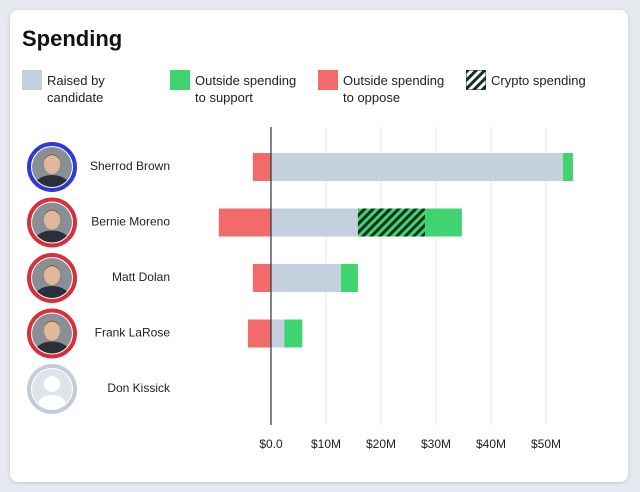 This screenshot has width=640, height=492. What do you see at coordinates (72, 38) in the screenshot?
I see `title: Spending` at bounding box center [72, 38].